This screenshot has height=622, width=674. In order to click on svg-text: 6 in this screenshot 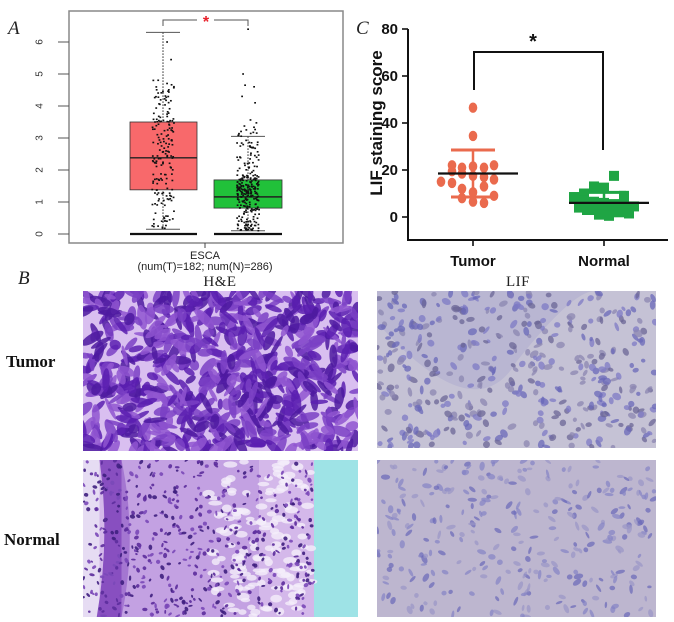, I will do `click(40, 42)`.